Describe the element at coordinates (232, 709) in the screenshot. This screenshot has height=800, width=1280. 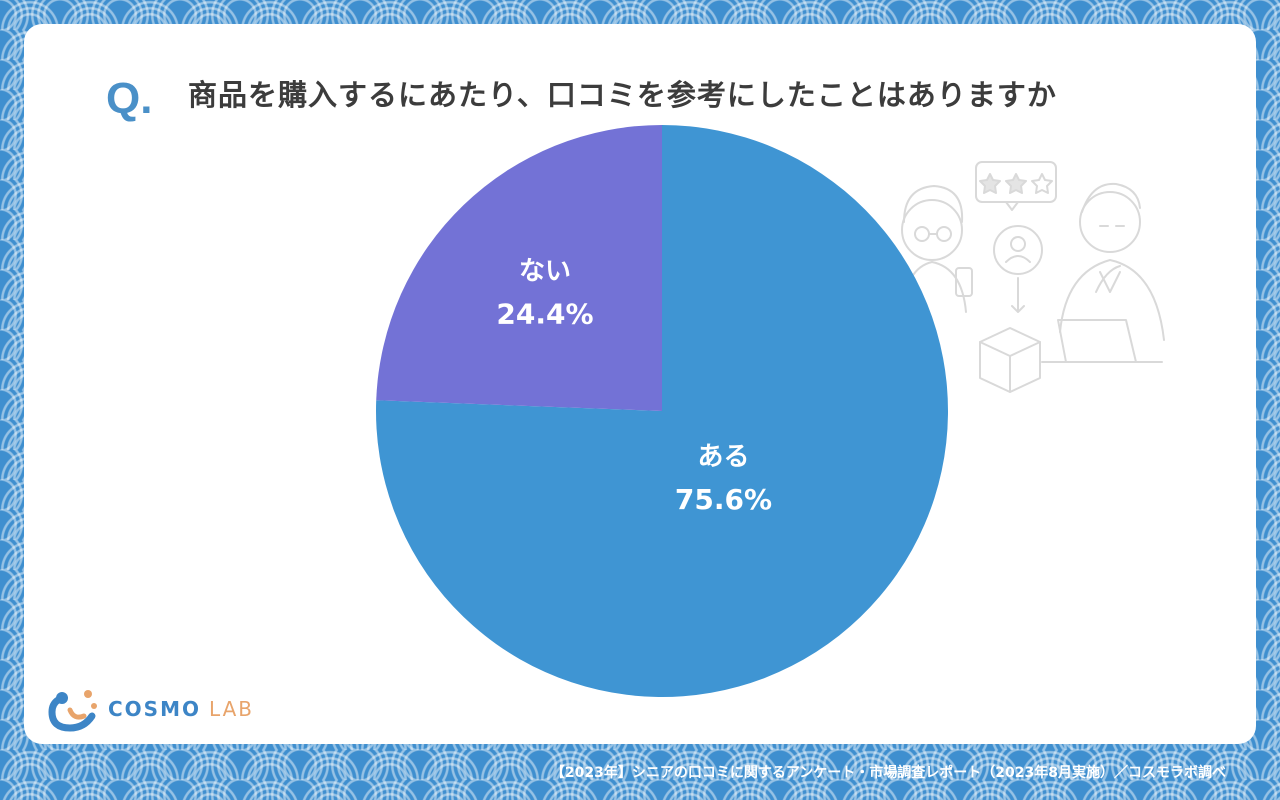
I see `logo-text-lab: LAB` at that location.